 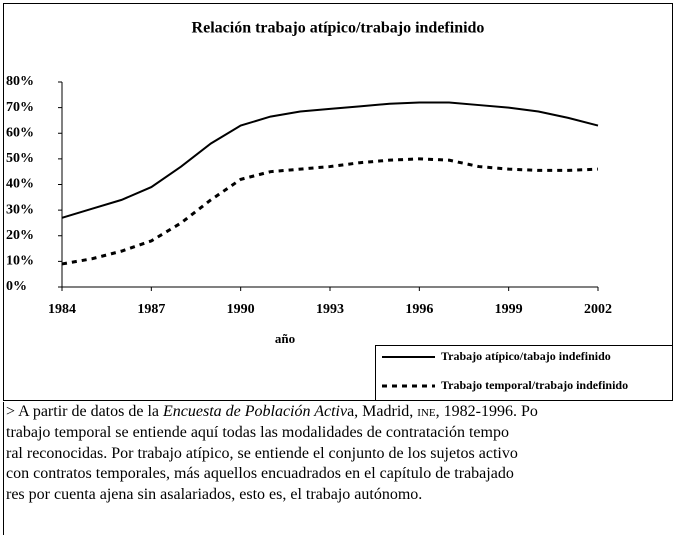 I want to click on caption-text: INE, so click(x=426, y=411).